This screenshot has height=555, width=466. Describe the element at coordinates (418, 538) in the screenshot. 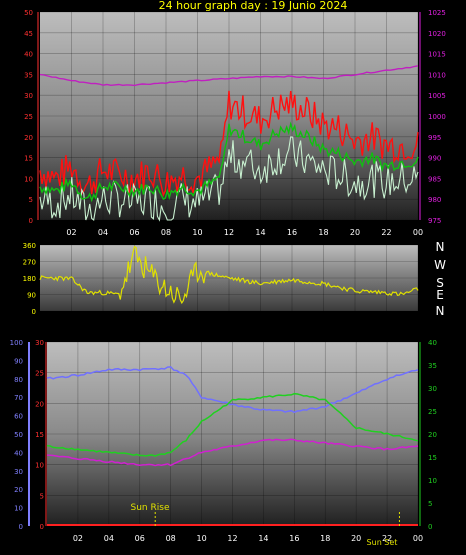

I see `x-tick: 00` at that location.